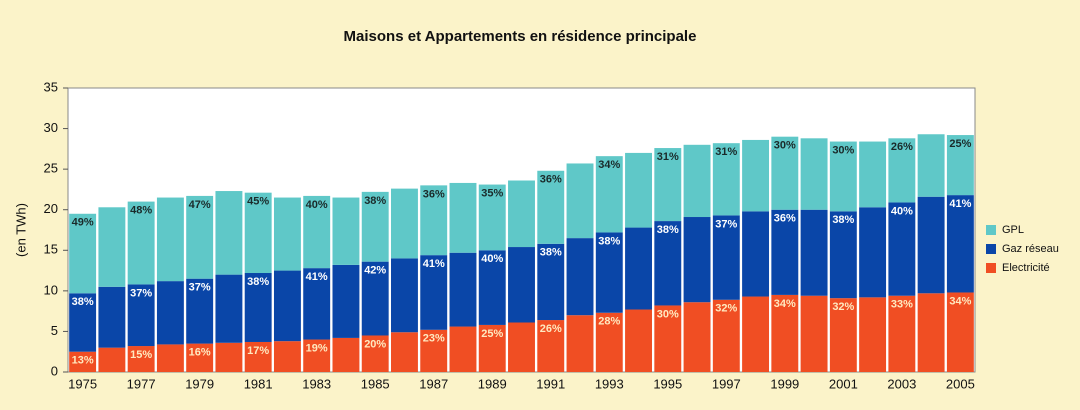 Image resolution: width=1080 pixels, height=410 pixels. Describe the element at coordinates (492, 383) in the screenshot. I see `x-tick-label: 1989` at that location.